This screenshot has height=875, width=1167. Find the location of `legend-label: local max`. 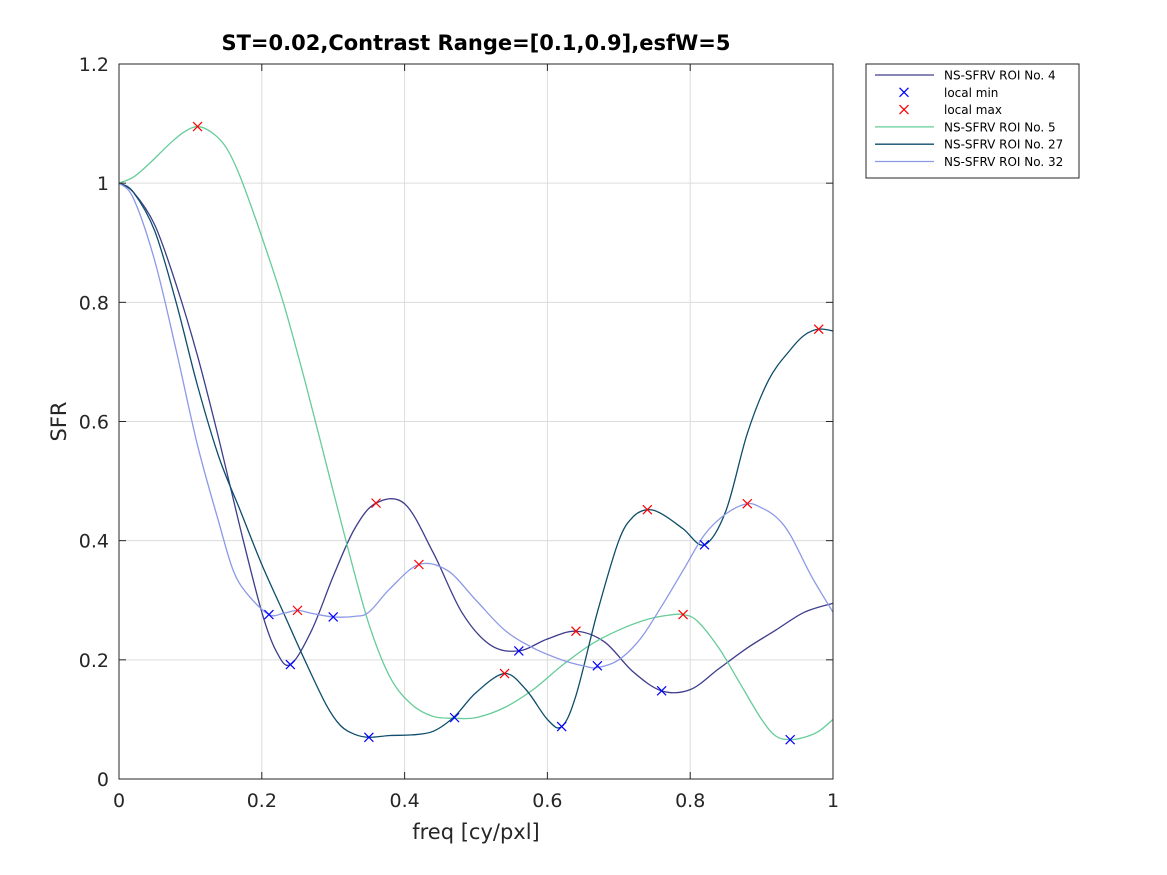

legend-label: local max is located at coordinates (973, 110).